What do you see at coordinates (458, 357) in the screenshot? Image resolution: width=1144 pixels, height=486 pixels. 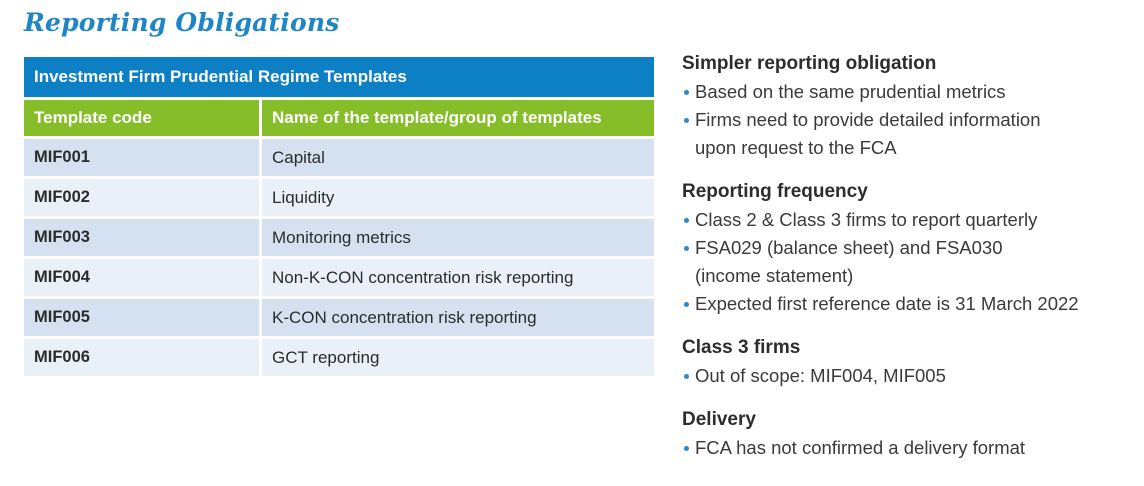 I see `template-name-cell: GCT reporting` at bounding box center [458, 357].